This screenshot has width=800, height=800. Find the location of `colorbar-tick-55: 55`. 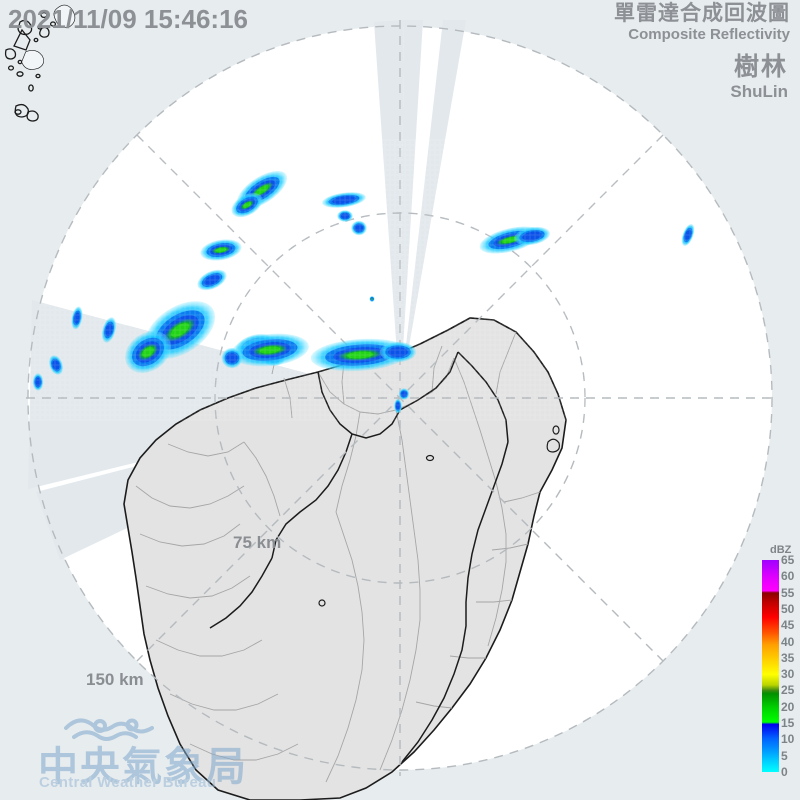

colorbar-tick-55: 55 is located at coordinates (788, 592).